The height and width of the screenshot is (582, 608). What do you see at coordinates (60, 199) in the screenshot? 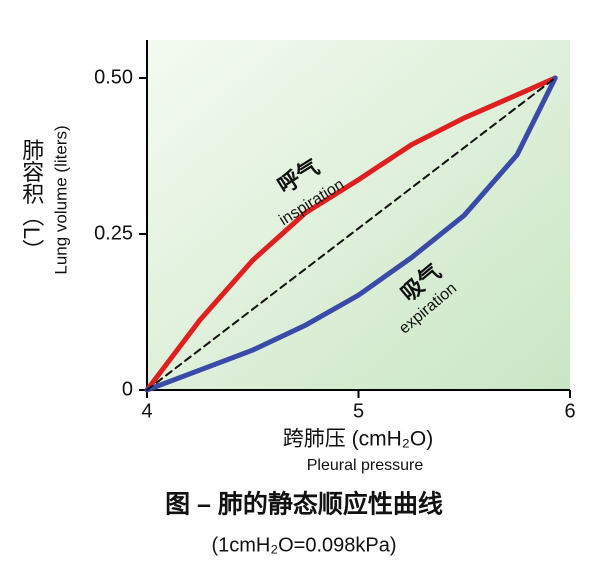
I see `y-axis-label: Lung volume (liters)` at bounding box center [60, 199].